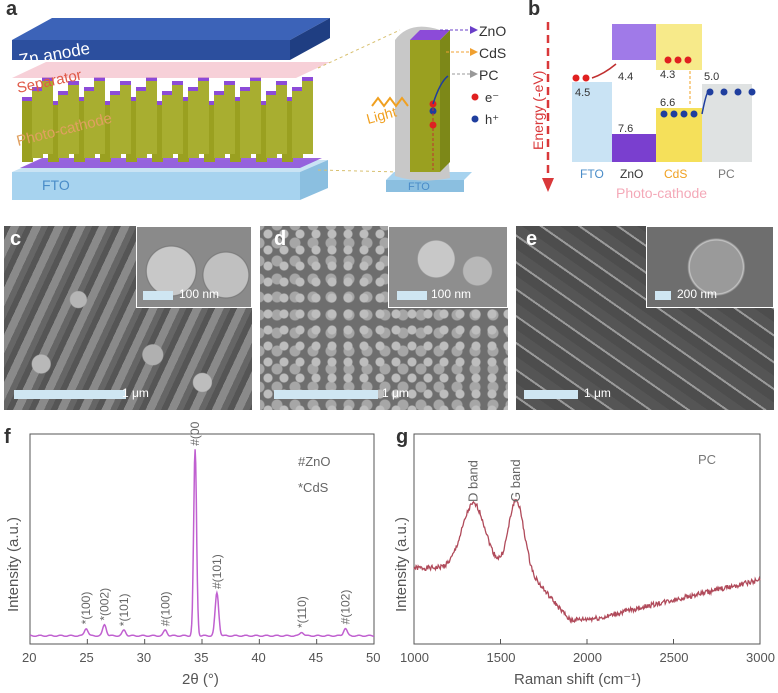 The width and height of the screenshot is (778, 693). Describe the element at coordinates (395, 393) in the screenshot. I see `scale-d: 1 μm` at that location.